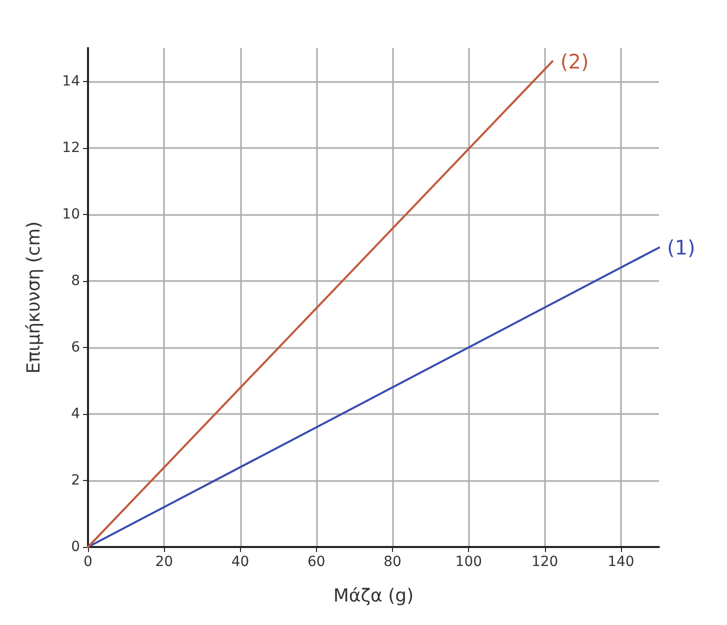 This screenshot has width=727, height=625. I want to click on x-tick-label: 20, so click(164, 562).